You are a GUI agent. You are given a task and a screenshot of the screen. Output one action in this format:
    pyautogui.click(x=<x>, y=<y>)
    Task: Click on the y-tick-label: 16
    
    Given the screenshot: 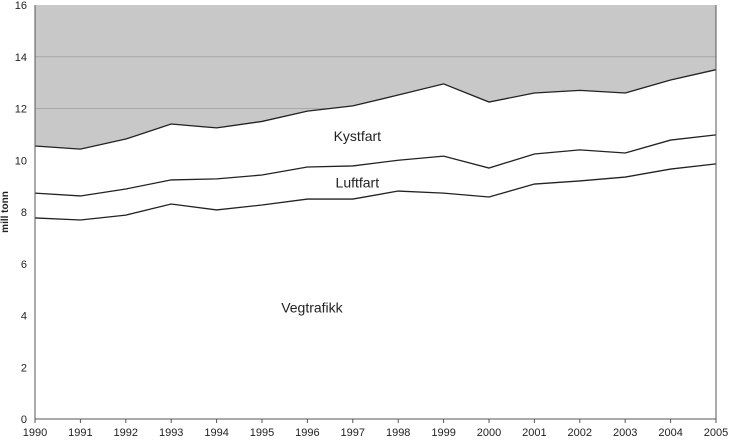 What is the action you would take?
    pyautogui.click(x=21, y=6)
    